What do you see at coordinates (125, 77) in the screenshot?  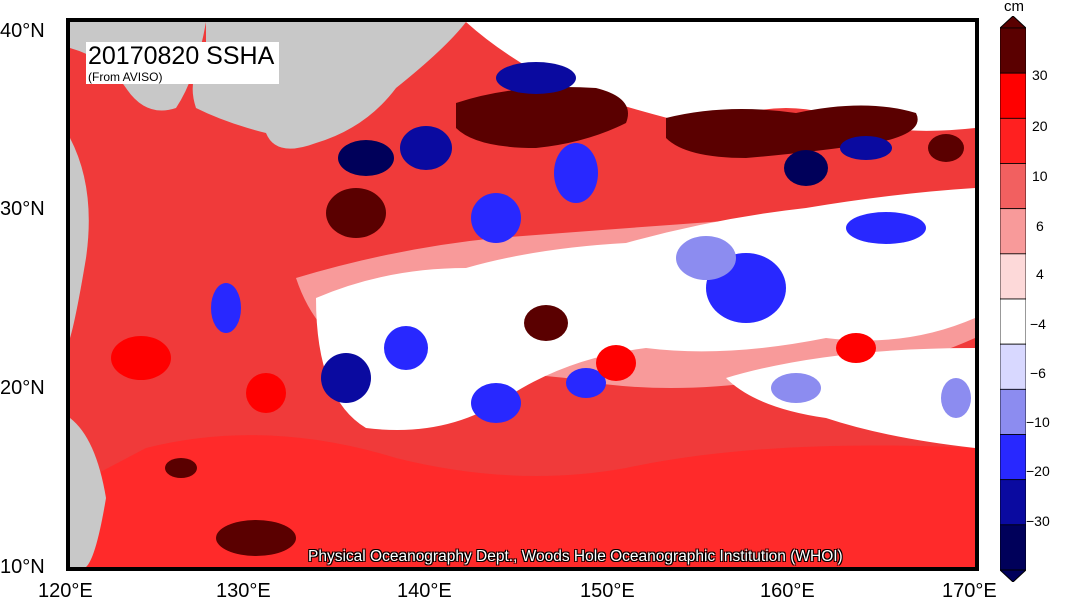 I see `map-subtitle: (From AVISO)` at bounding box center [125, 77].